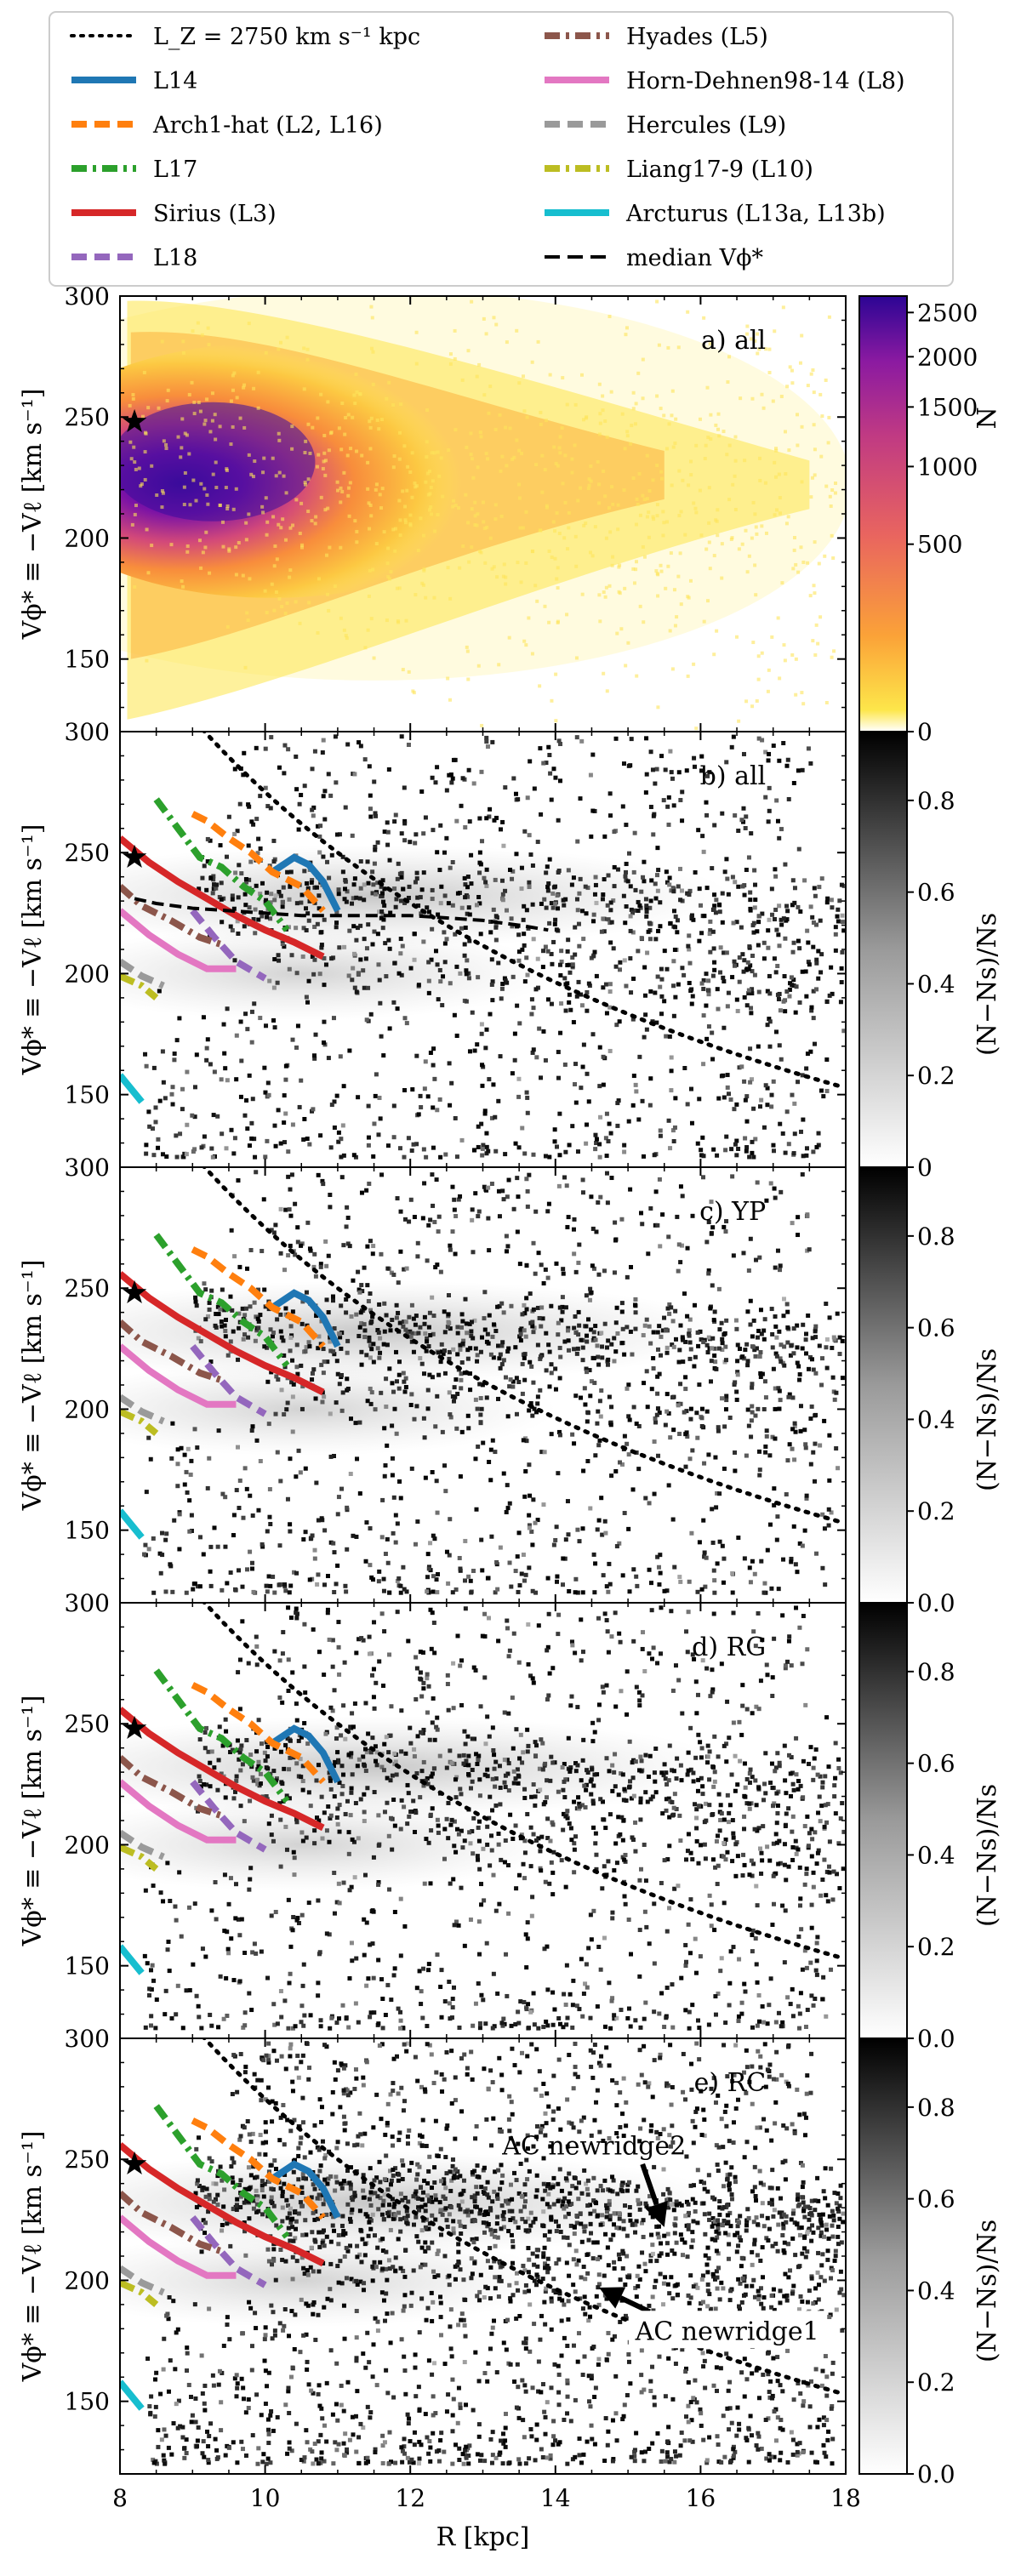 The width and height of the screenshot is (1021, 2576). I want to click on ridge-line-arcturus, so click(132, 1089).